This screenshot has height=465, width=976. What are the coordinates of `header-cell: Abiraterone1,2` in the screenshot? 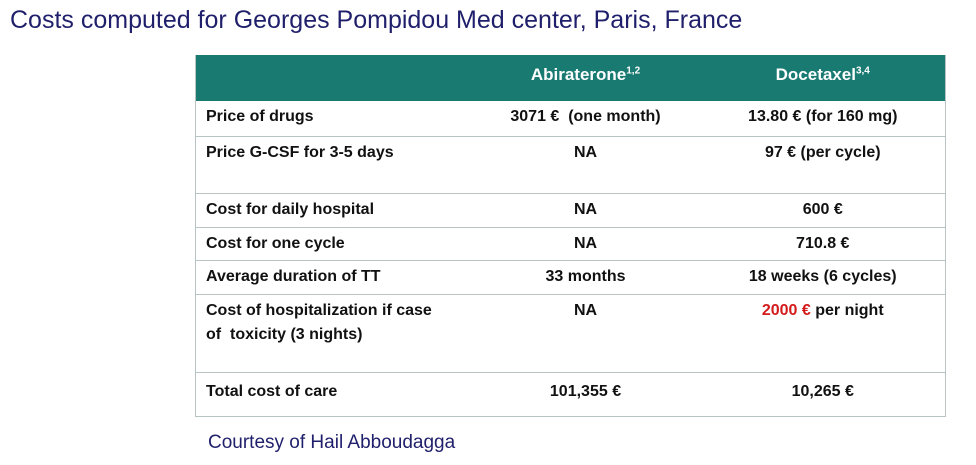 It's located at (585, 78).